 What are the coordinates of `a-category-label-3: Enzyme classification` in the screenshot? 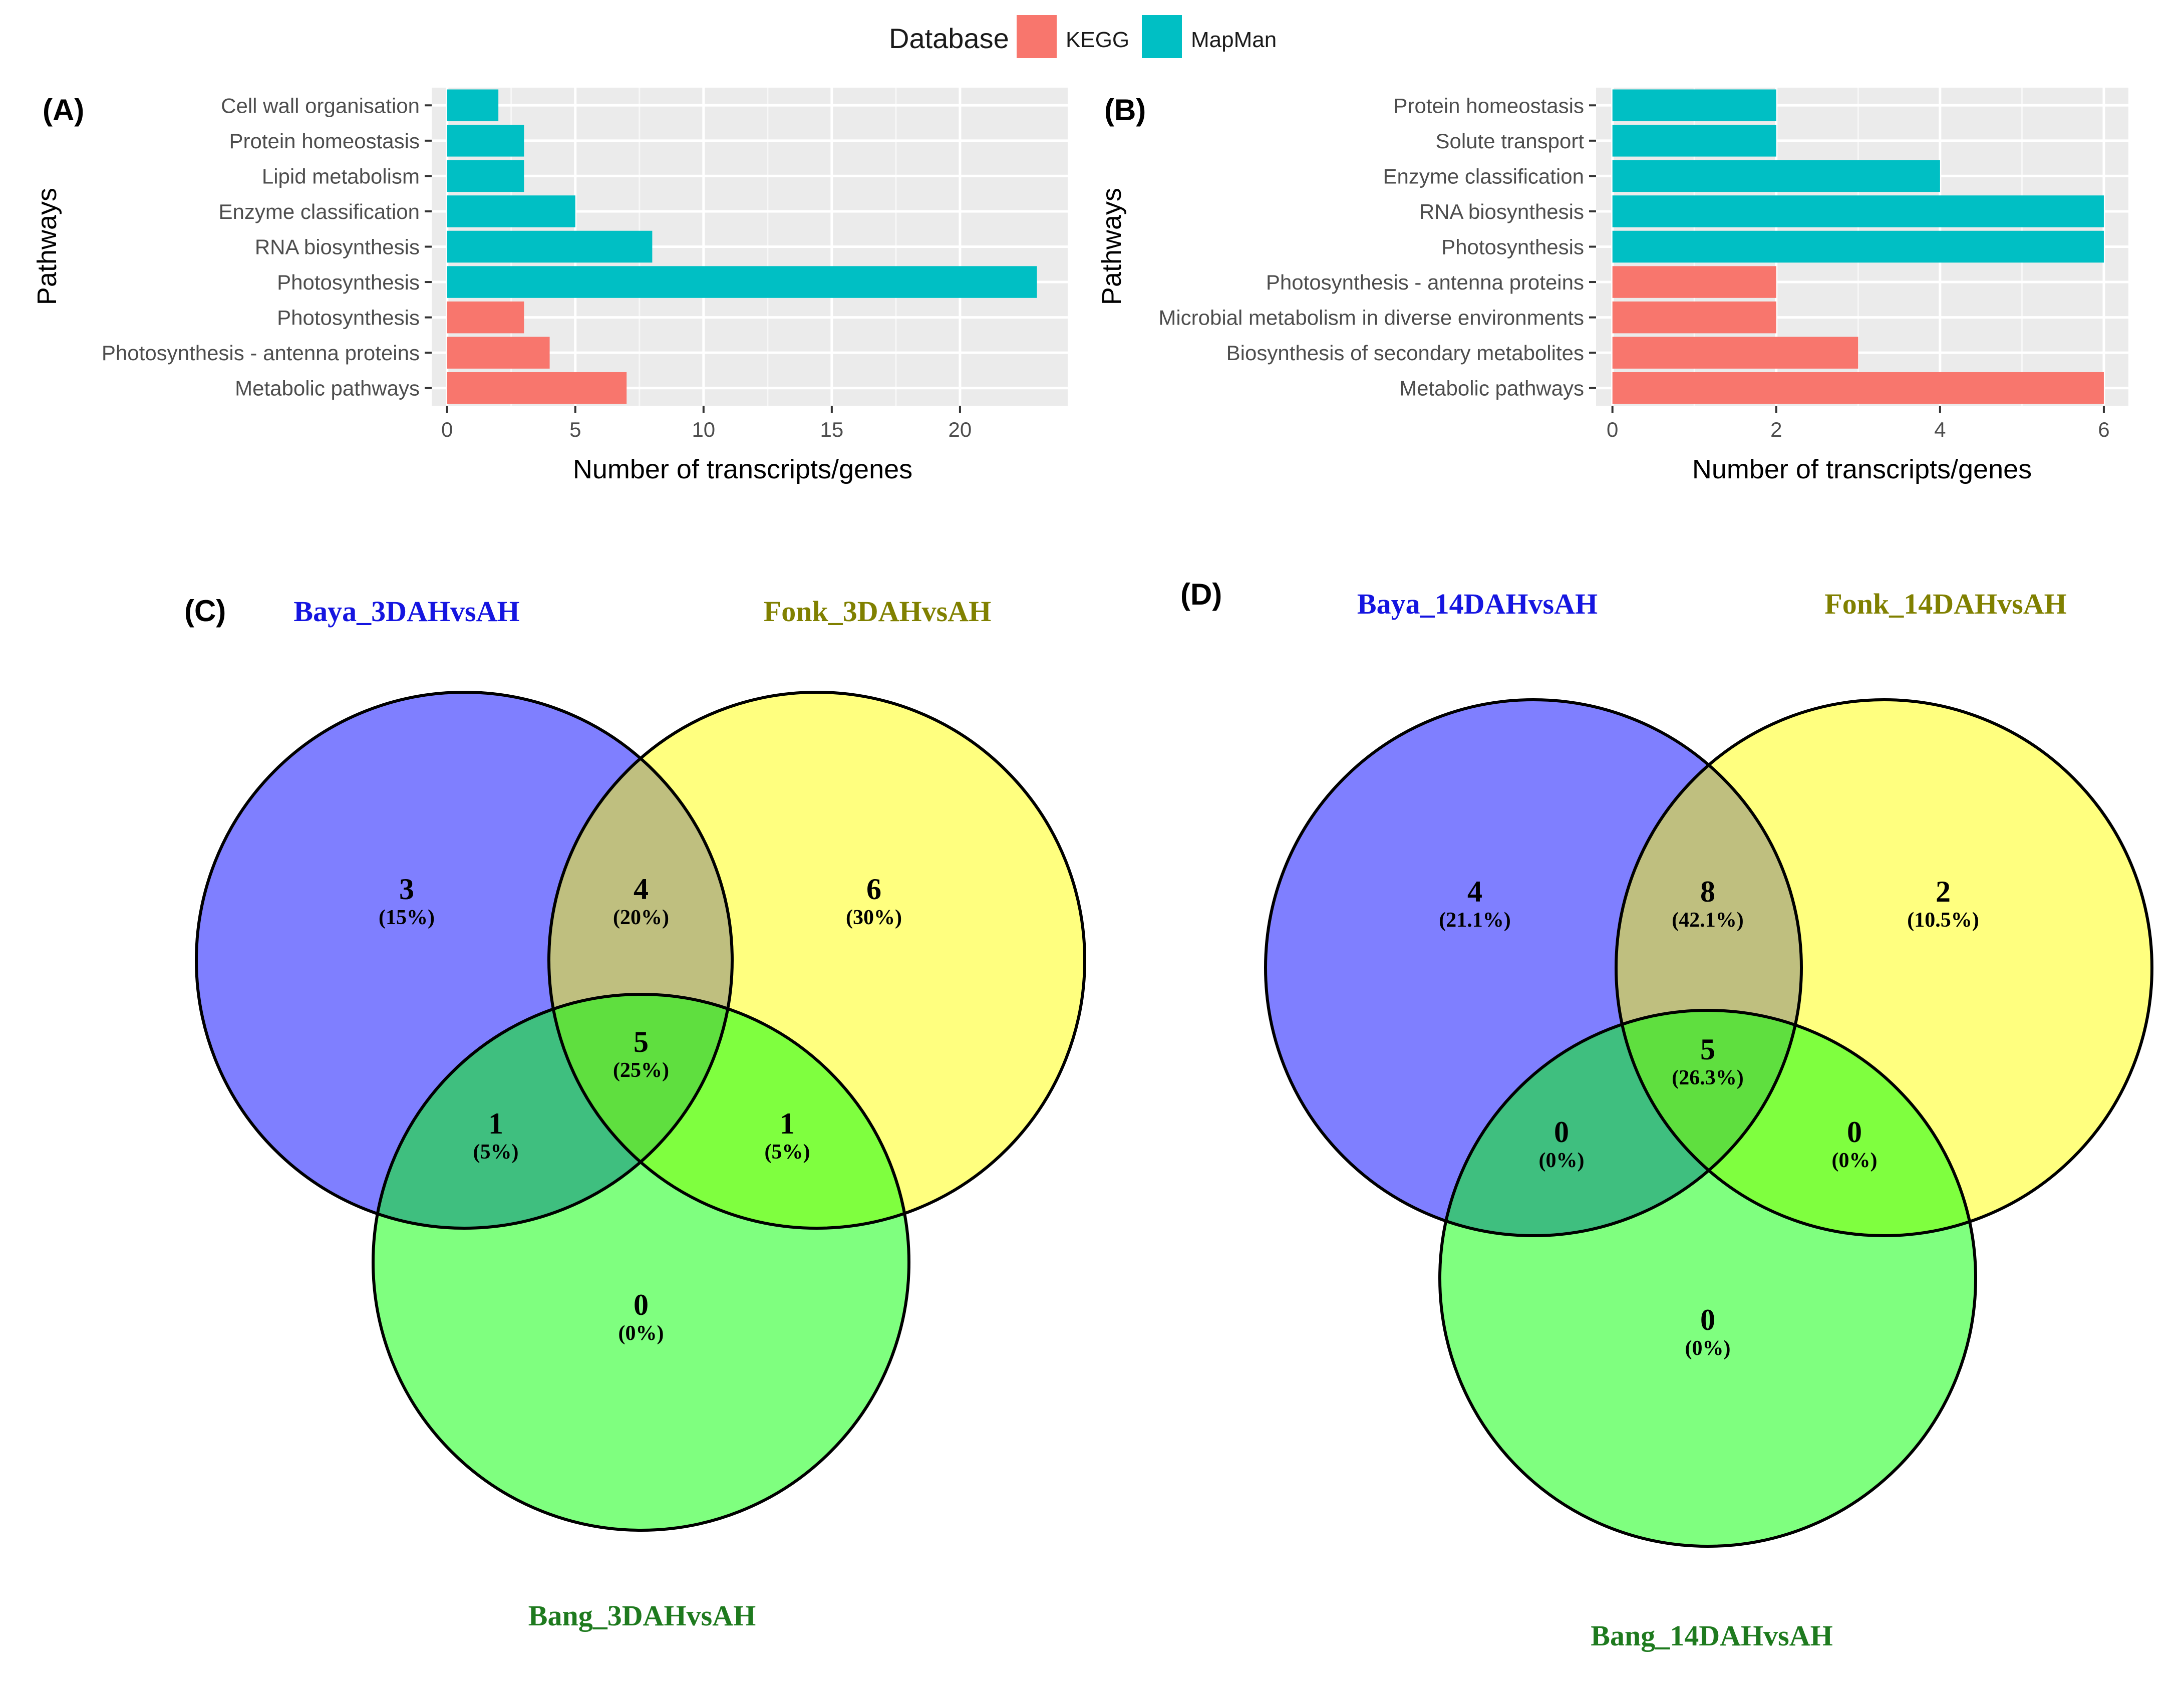 It's located at (320, 211).